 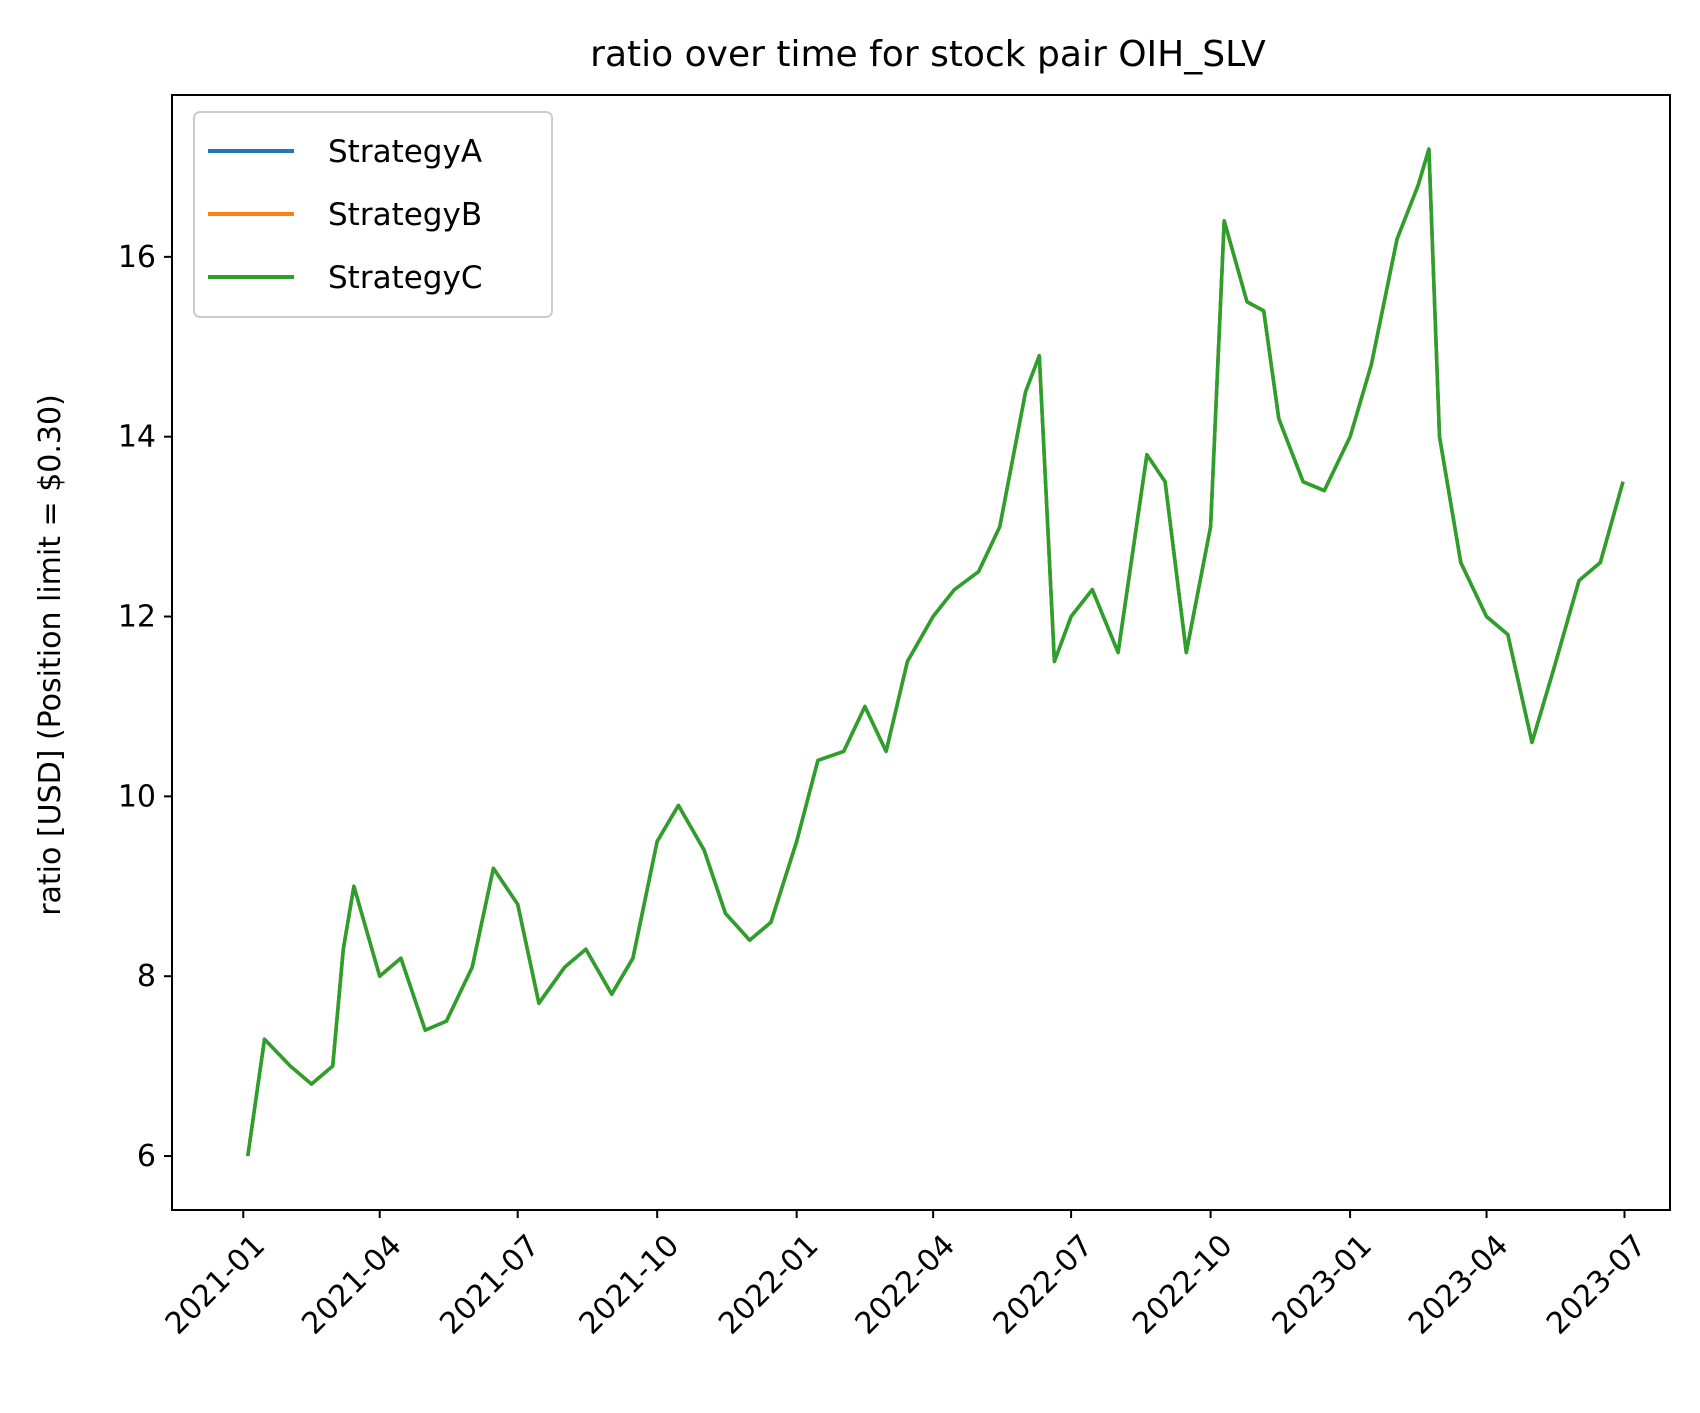 I want to click on legend: StrategyA StrategyB StrategyC, so click(x=373, y=214).